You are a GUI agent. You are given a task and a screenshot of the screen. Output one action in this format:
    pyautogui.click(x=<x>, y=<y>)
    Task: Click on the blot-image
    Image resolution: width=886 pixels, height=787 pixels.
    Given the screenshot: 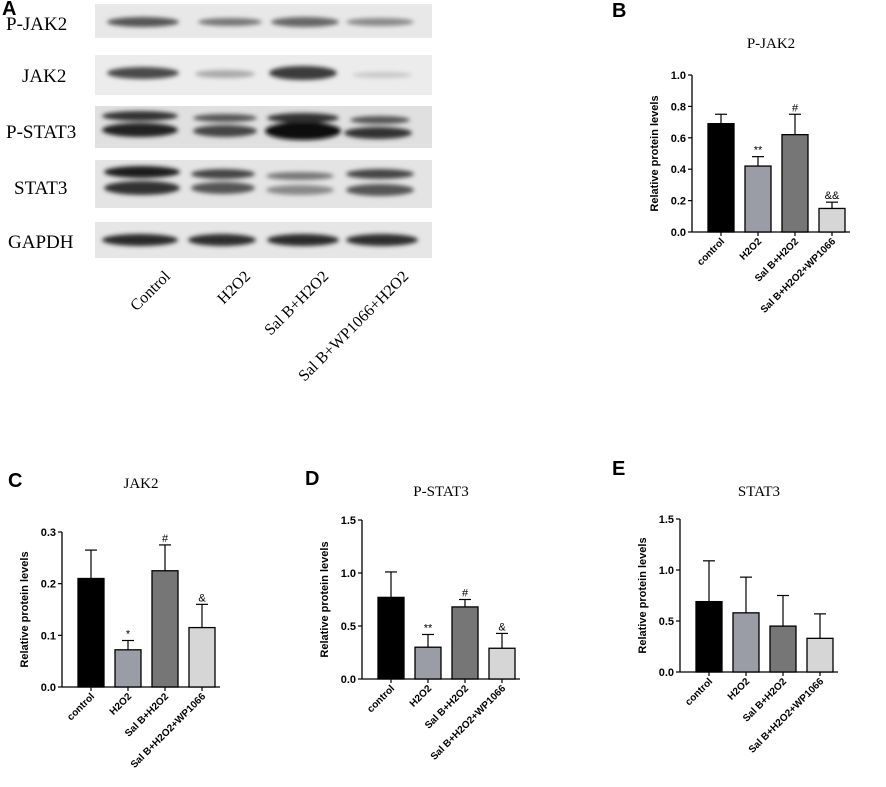 What is the action you would take?
    pyautogui.click(x=263, y=131)
    